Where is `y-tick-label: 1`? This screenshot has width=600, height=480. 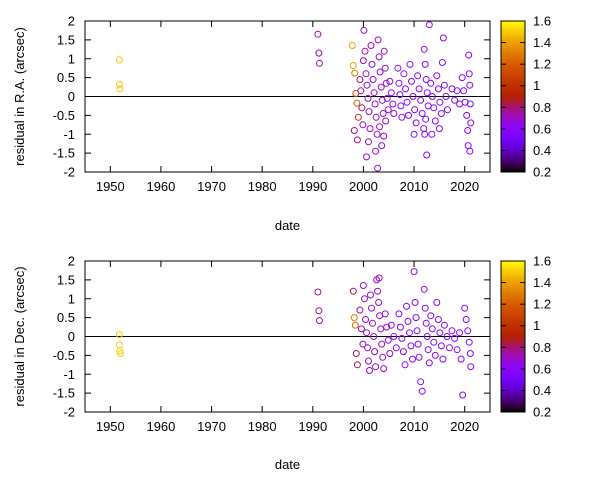
y-tick-label: 1 is located at coordinates (71, 58).